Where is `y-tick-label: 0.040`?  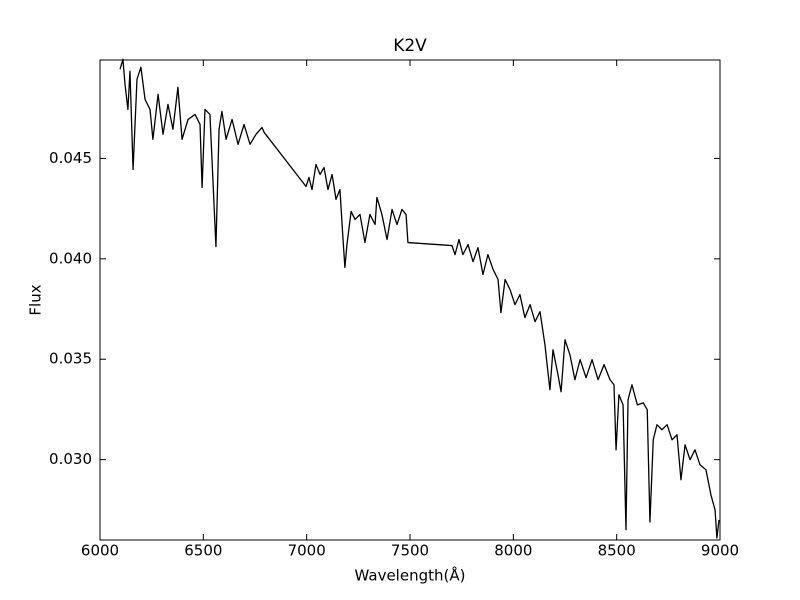 y-tick-label: 0.040 is located at coordinates (70, 258).